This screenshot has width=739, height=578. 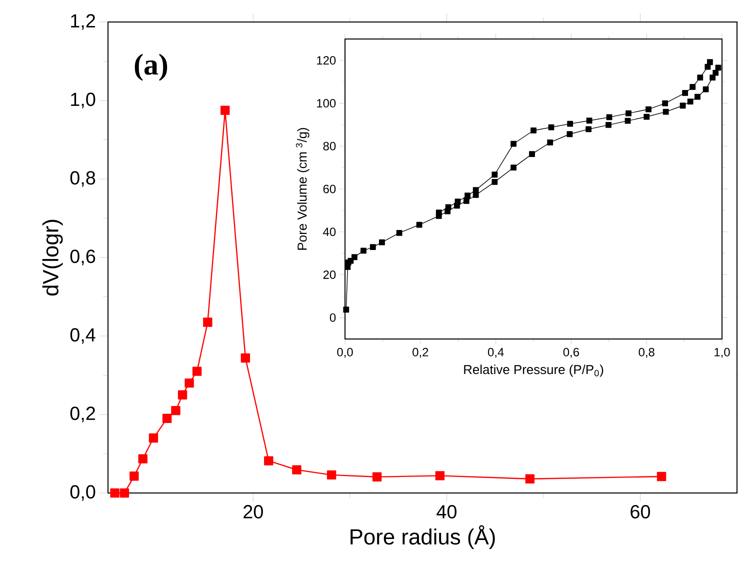 What do you see at coordinates (420, 353) in the screenshot?
I see `x-tick-label: 0,2` at bounding box center [420, 353].